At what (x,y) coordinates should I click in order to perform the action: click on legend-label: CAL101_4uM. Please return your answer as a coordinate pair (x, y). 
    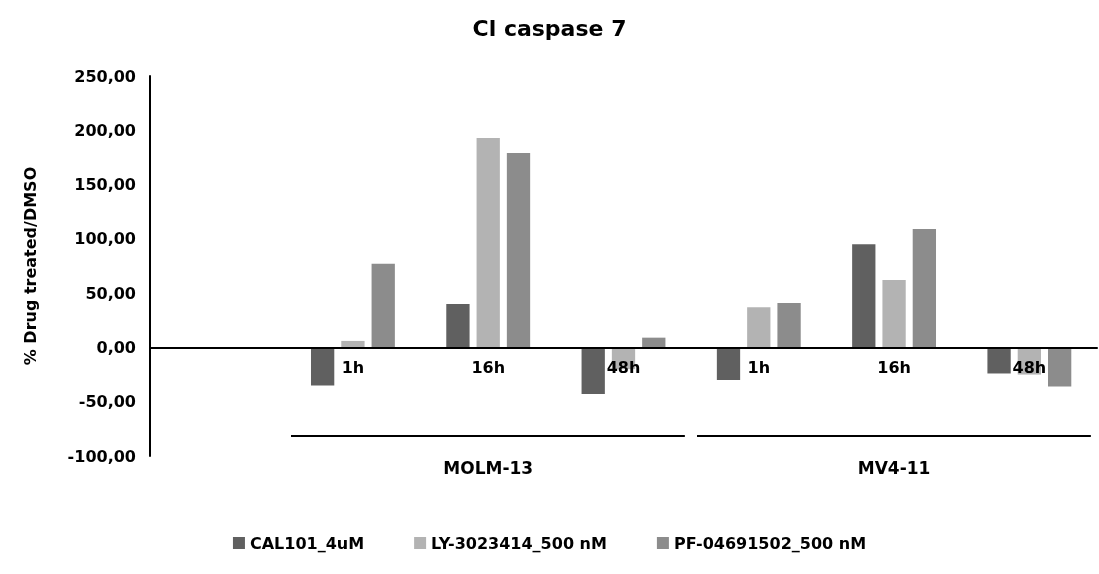
    Looking at the image, I should click on (307, 543).